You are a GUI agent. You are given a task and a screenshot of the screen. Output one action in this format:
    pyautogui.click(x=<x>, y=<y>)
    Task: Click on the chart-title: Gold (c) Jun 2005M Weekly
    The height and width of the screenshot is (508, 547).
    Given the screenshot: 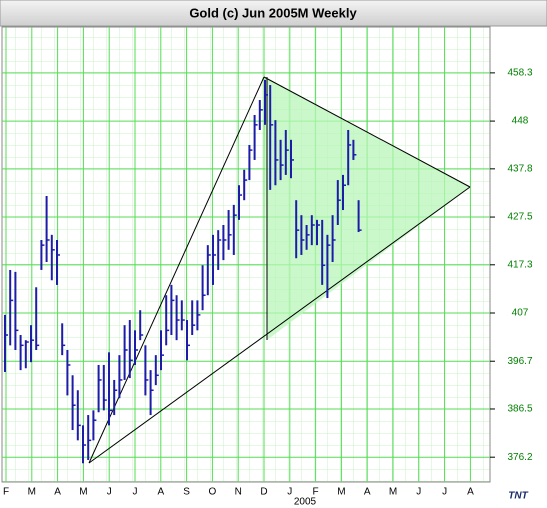 What is the action you would take?
    pyautogui.click(x=273, y=12)
    